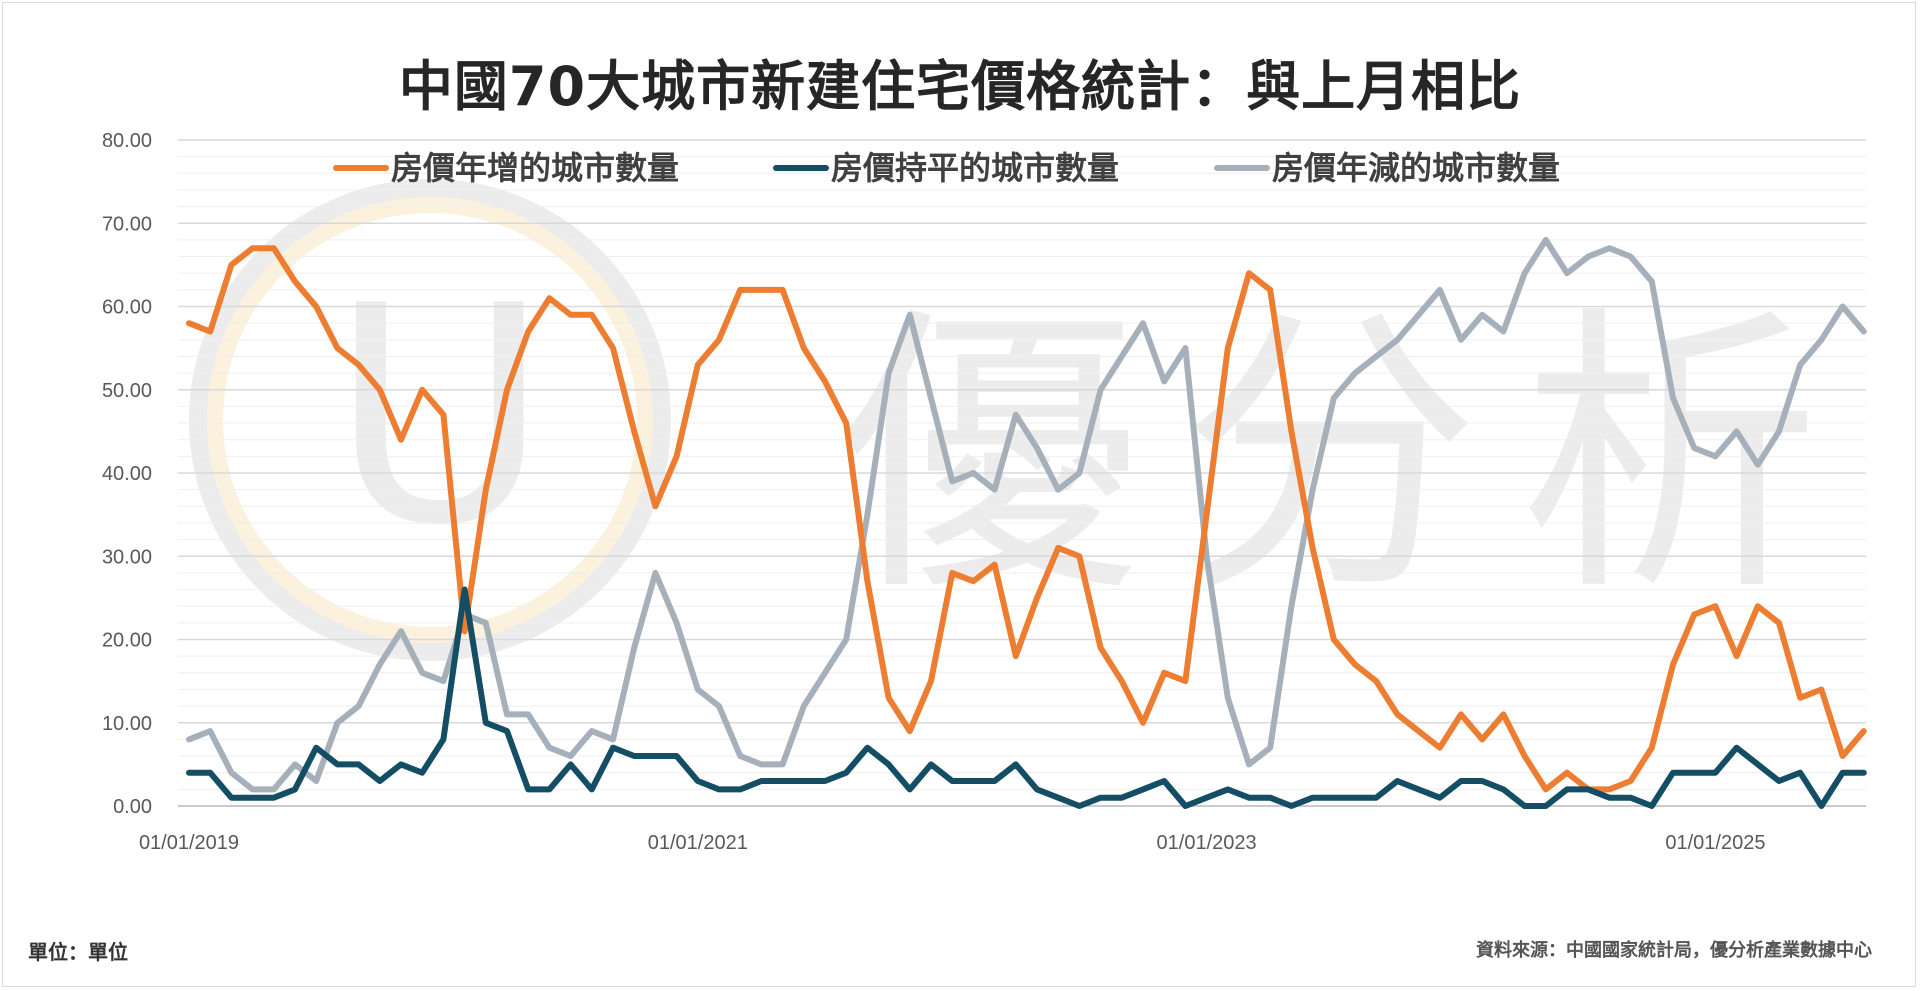 Image resolution: width=1920 pixels, height=991 pixels. What do you see at coordinates (1674, 950) in the screenshot?
I see `source-label: 資料來源：中國國家統計局，優分析產業數據中心` at bounding box center [1674, 950].